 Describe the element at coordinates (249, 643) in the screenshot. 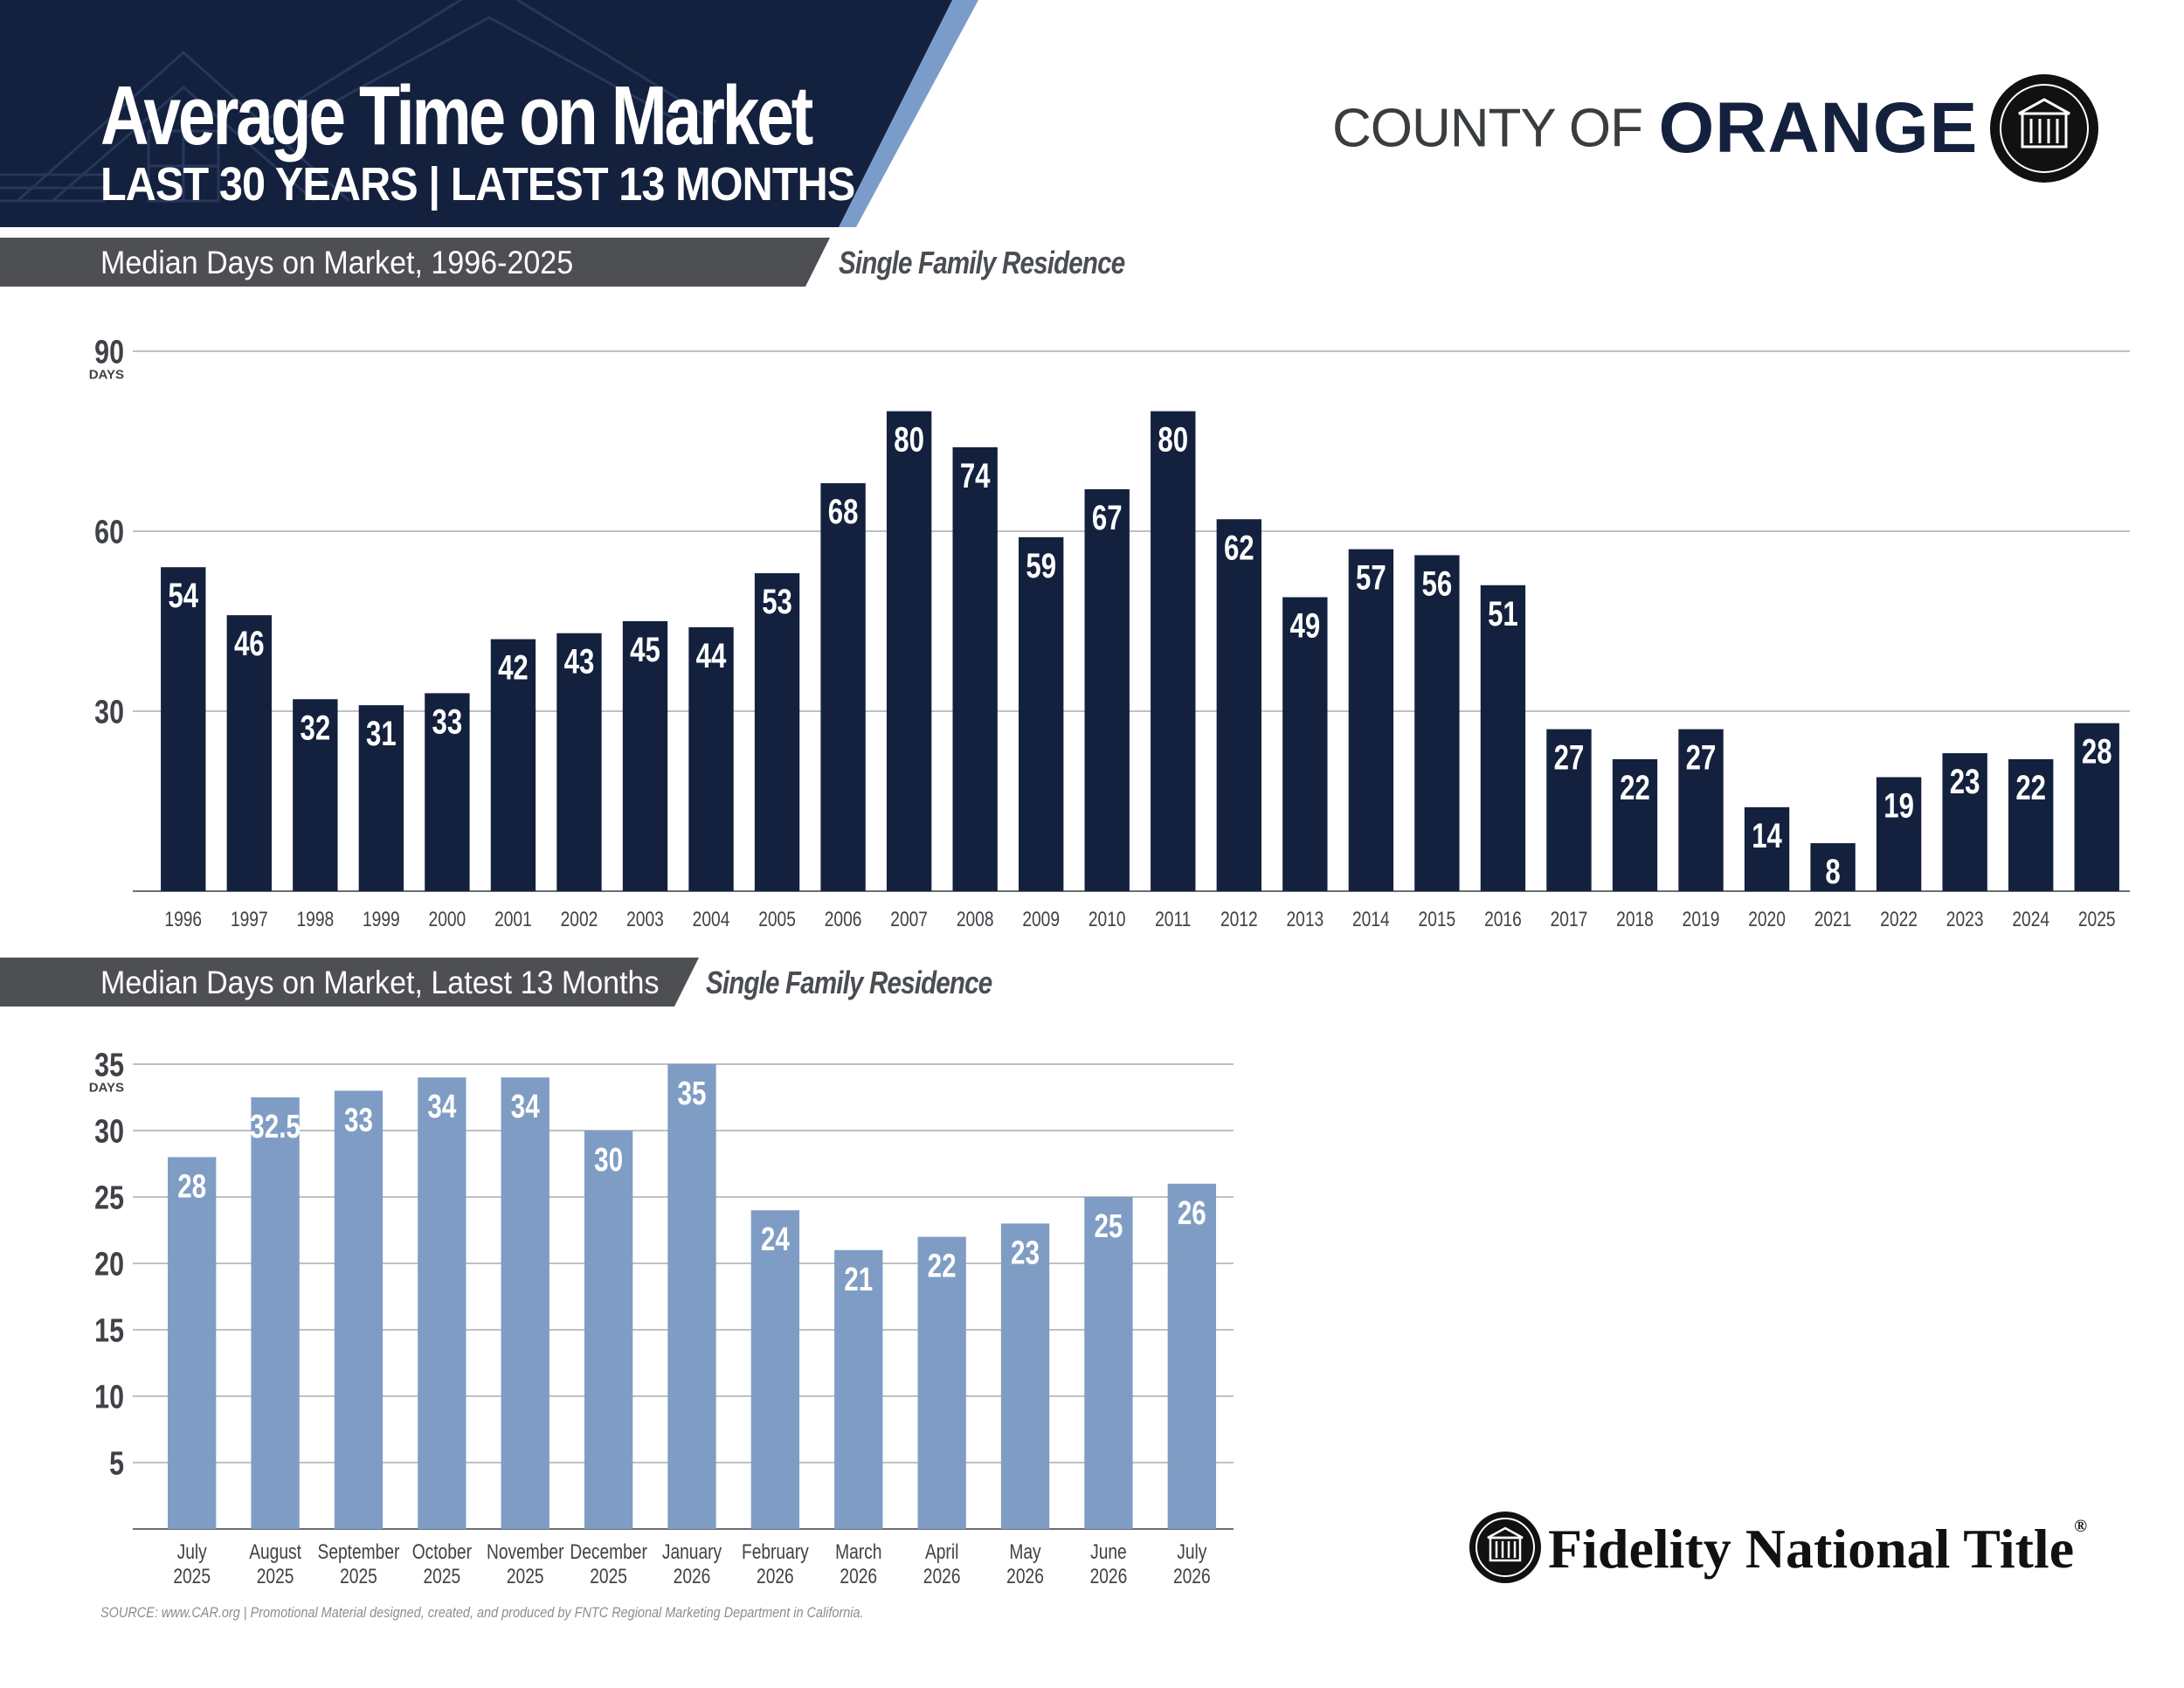

I see `bar-value-label: 46` at that location.